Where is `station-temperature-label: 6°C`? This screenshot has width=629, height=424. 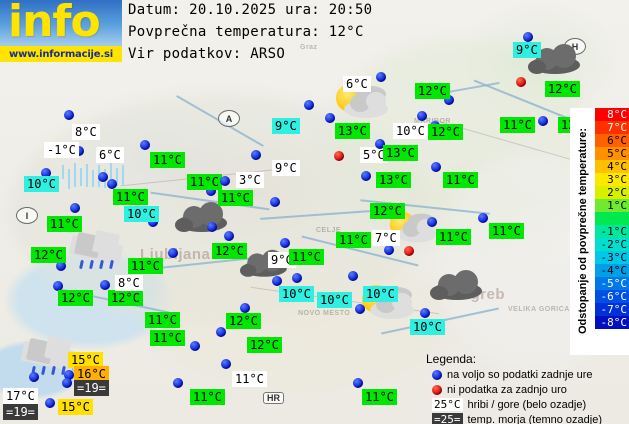 station-temperature-label: 6°C is located at coordinates (357, 84).